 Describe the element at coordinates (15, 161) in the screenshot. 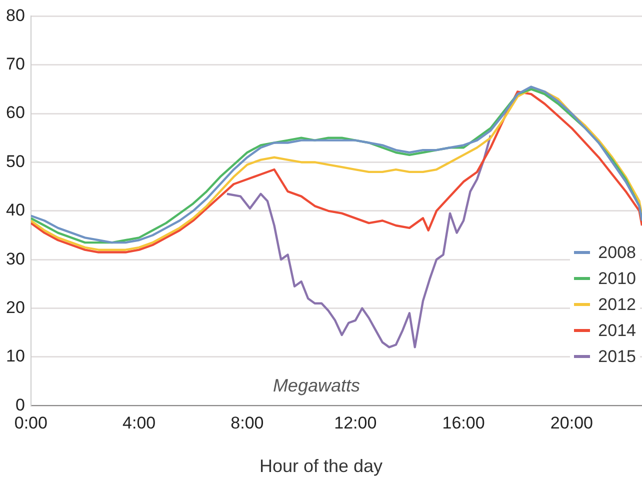

I see `y-tick-label: 50` at that location.